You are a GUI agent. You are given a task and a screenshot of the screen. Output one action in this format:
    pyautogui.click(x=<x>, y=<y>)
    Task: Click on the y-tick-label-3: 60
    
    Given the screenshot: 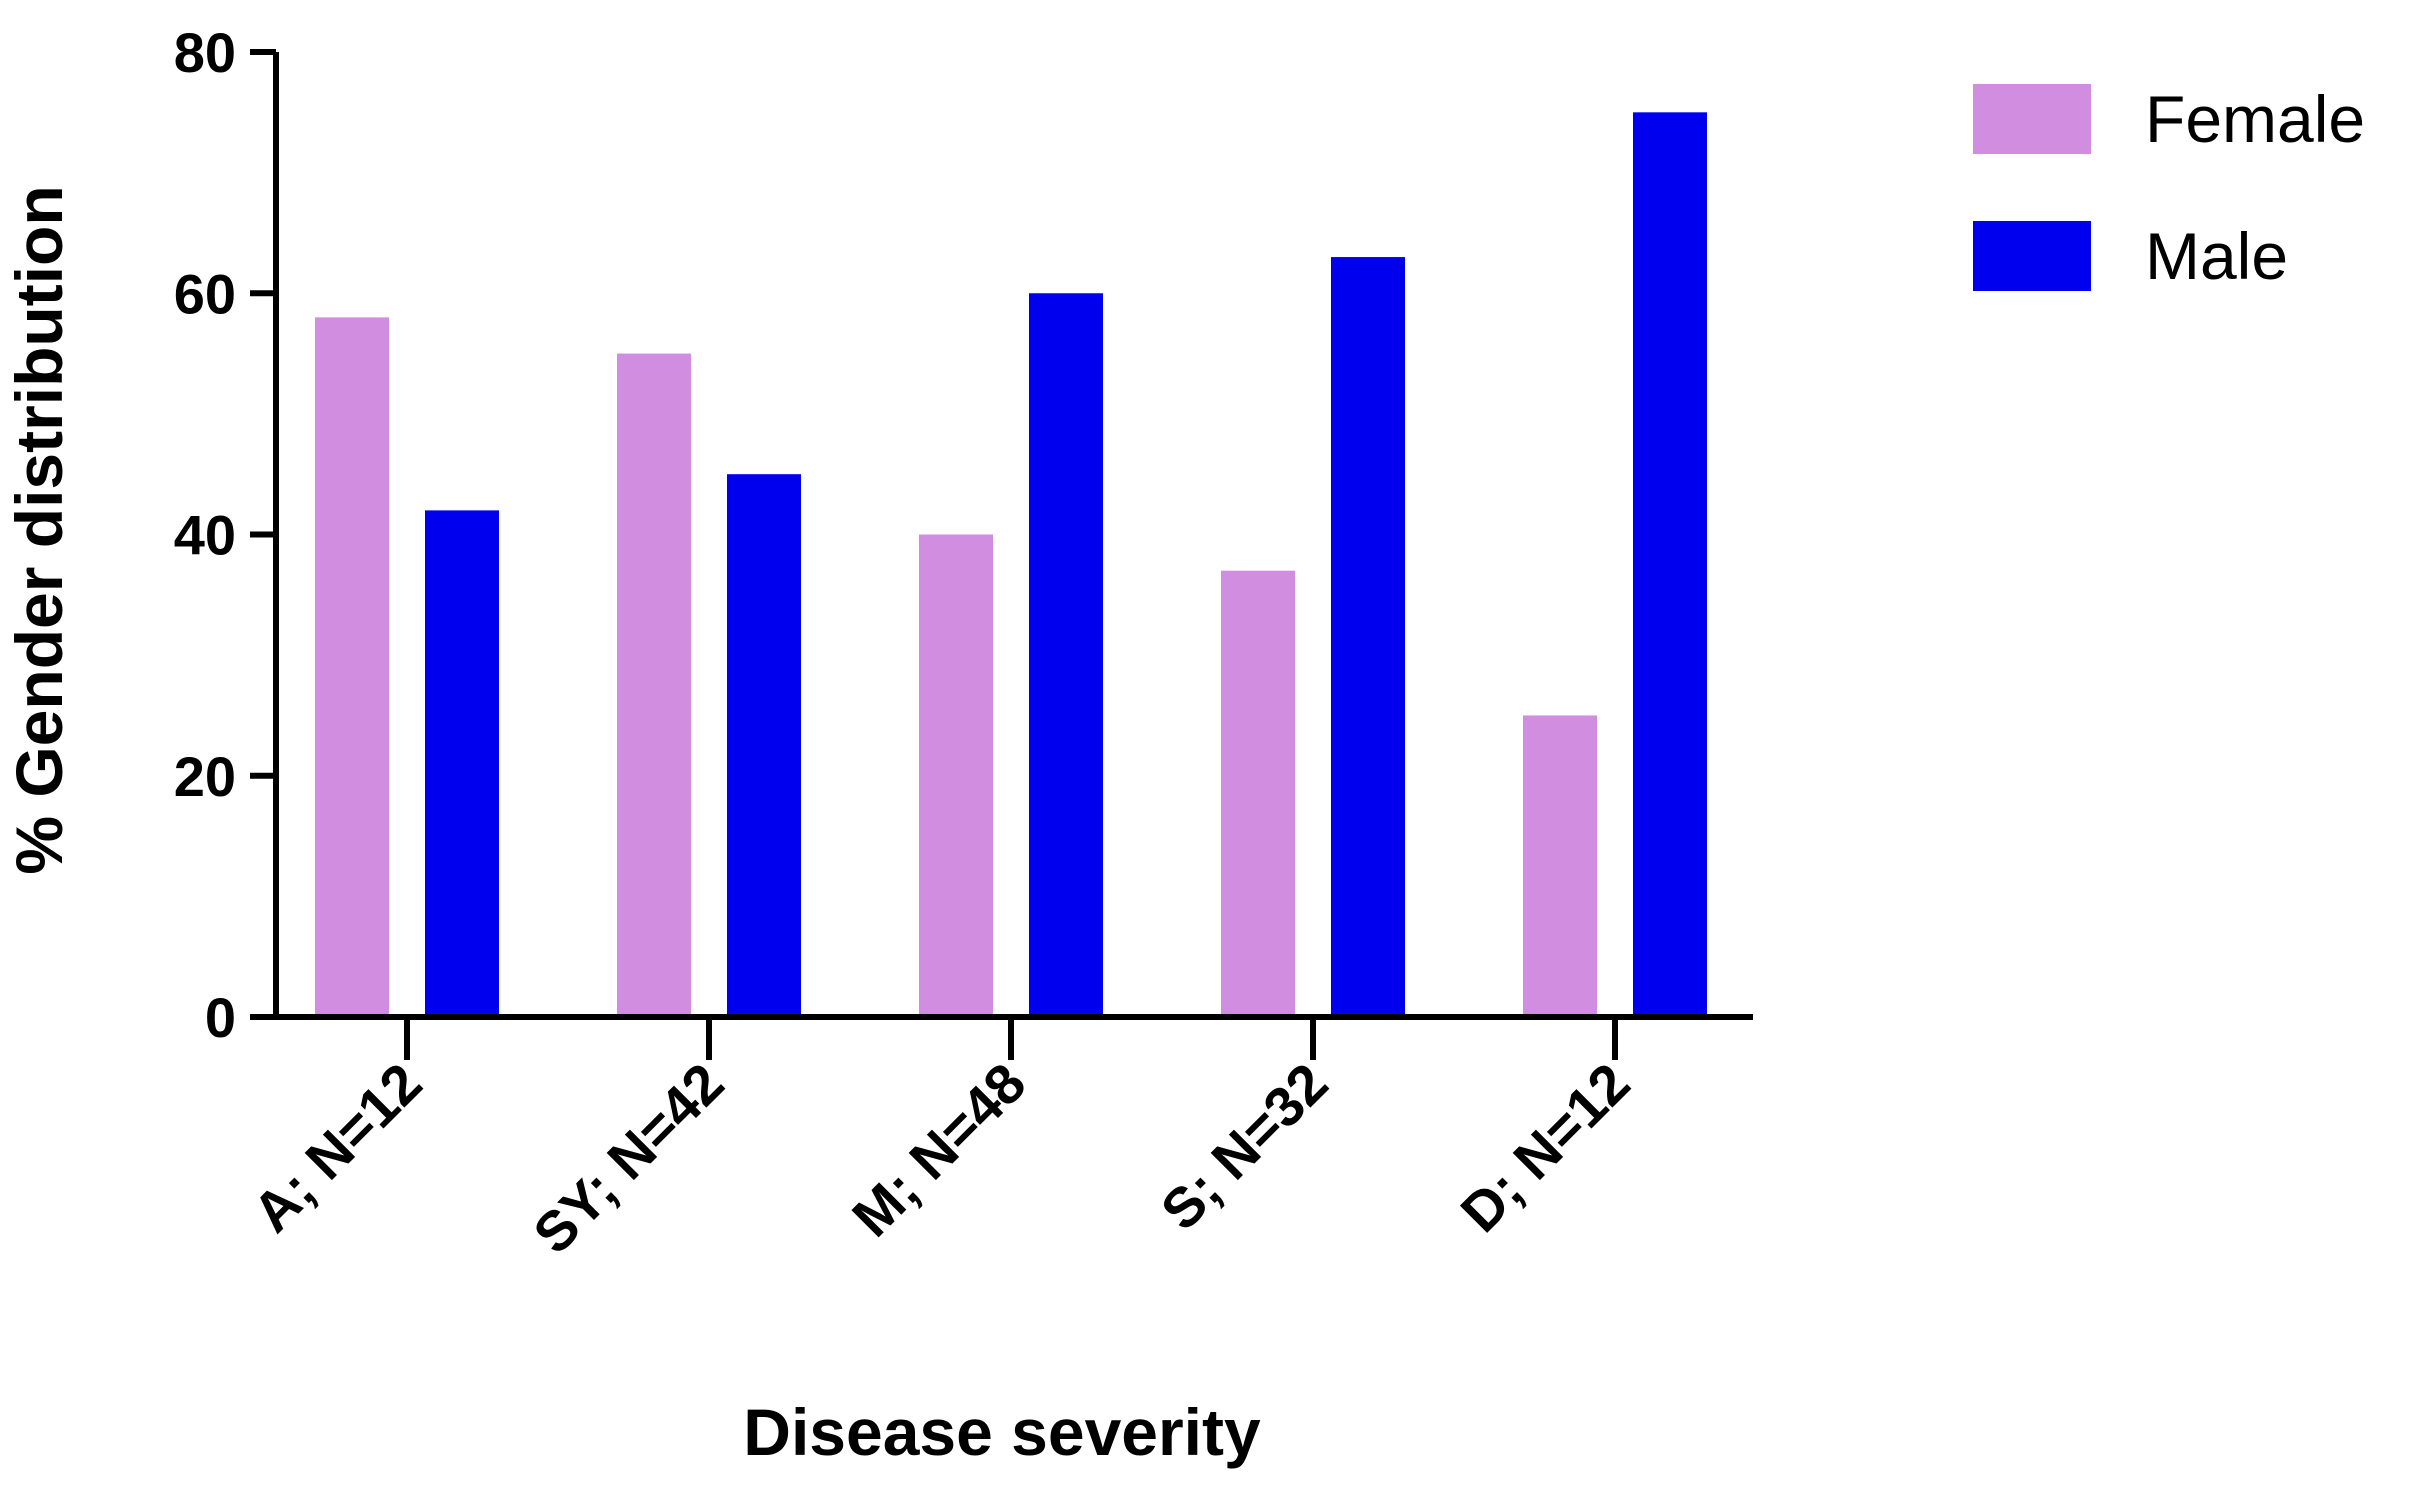 What is the action you would take?
    pyautogui.click(x=205, y=293)
    